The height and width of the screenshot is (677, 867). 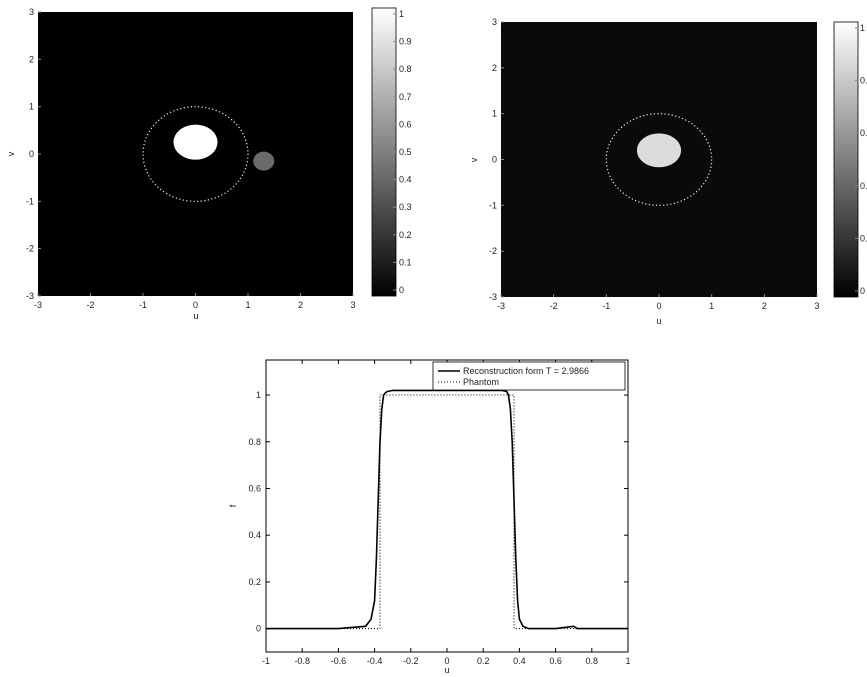 What do you see at coordinates (447, 512) in the screenshot?
I see `phantom-line` at bounding box center [447, 512].